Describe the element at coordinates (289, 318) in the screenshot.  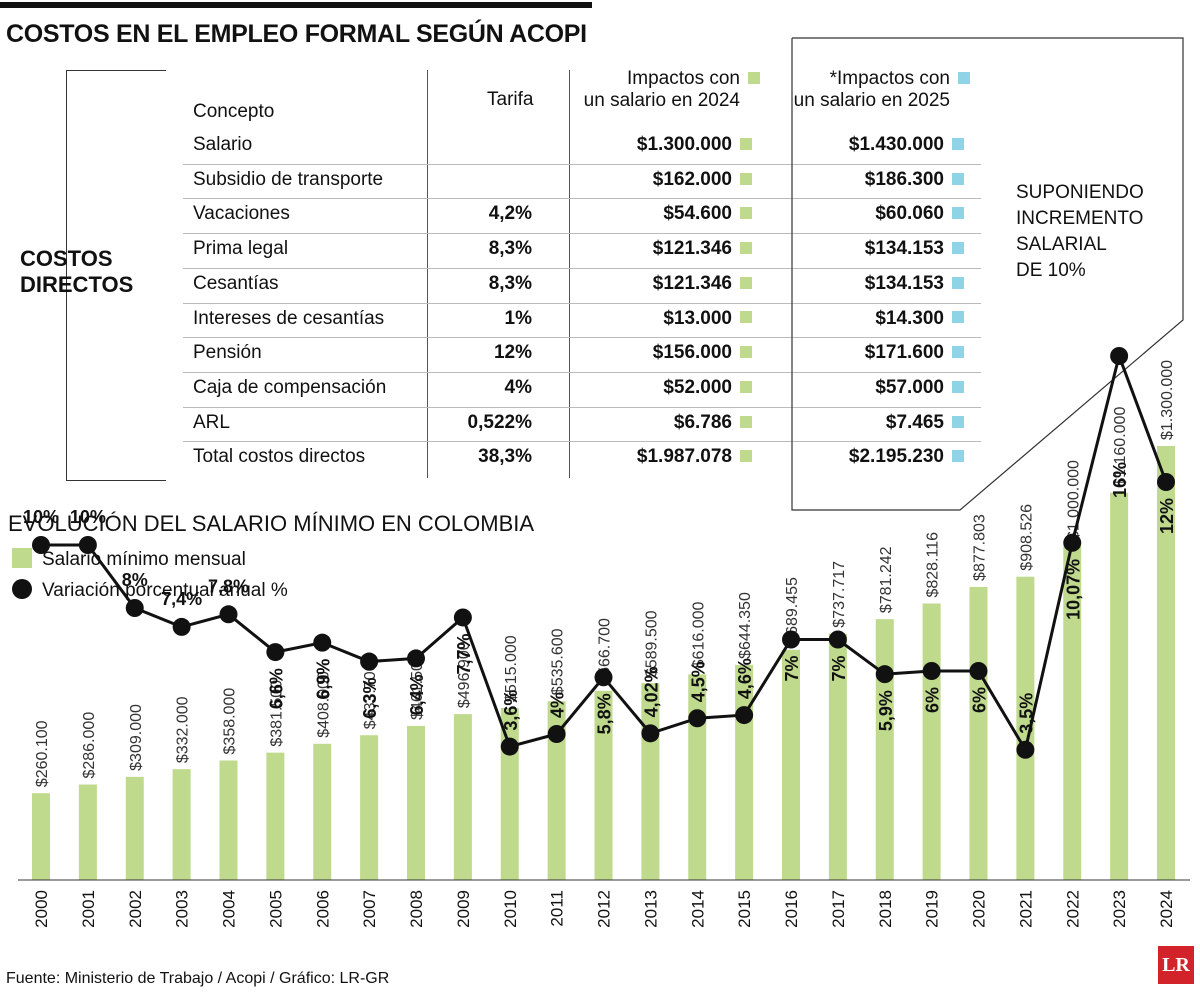
I see `row-concepto: Intereses de cesantías` at that location.